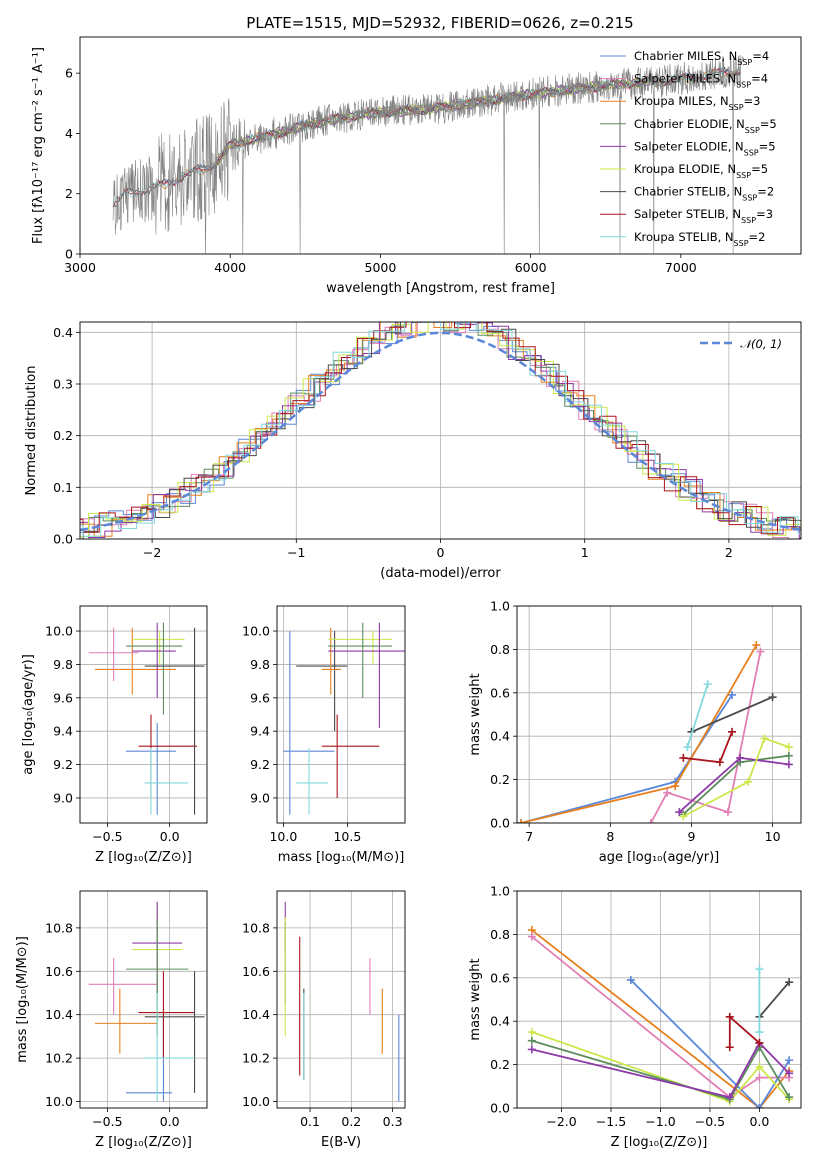  I want to click on x-tick-label: 6000, so click(531, 267).